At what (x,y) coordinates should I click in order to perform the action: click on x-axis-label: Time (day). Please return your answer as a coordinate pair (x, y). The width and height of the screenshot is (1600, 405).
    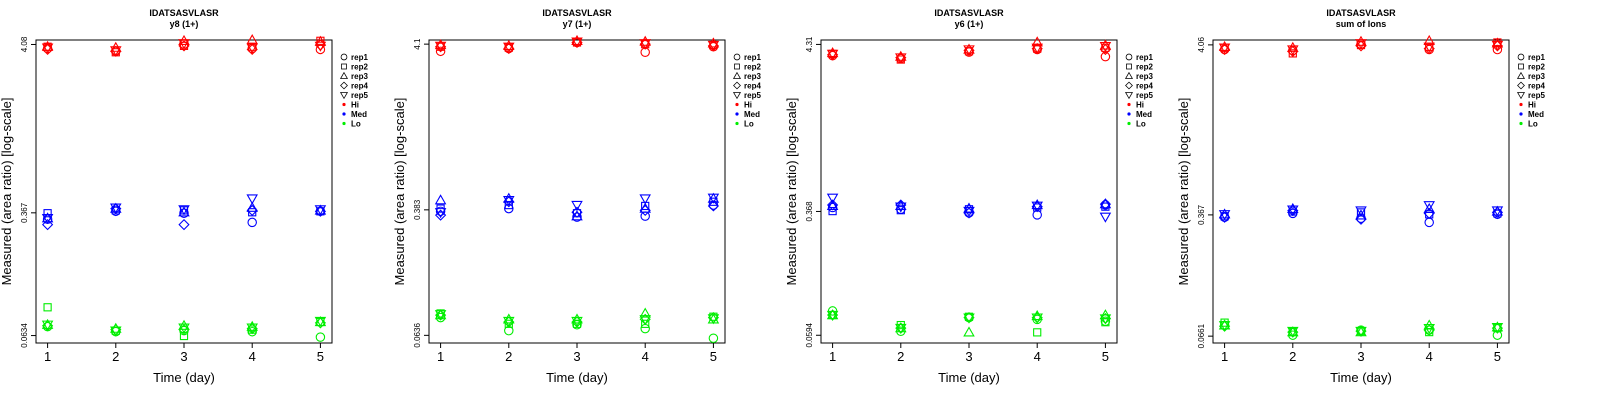
    Looking at the image, I should click on (1361, 377).